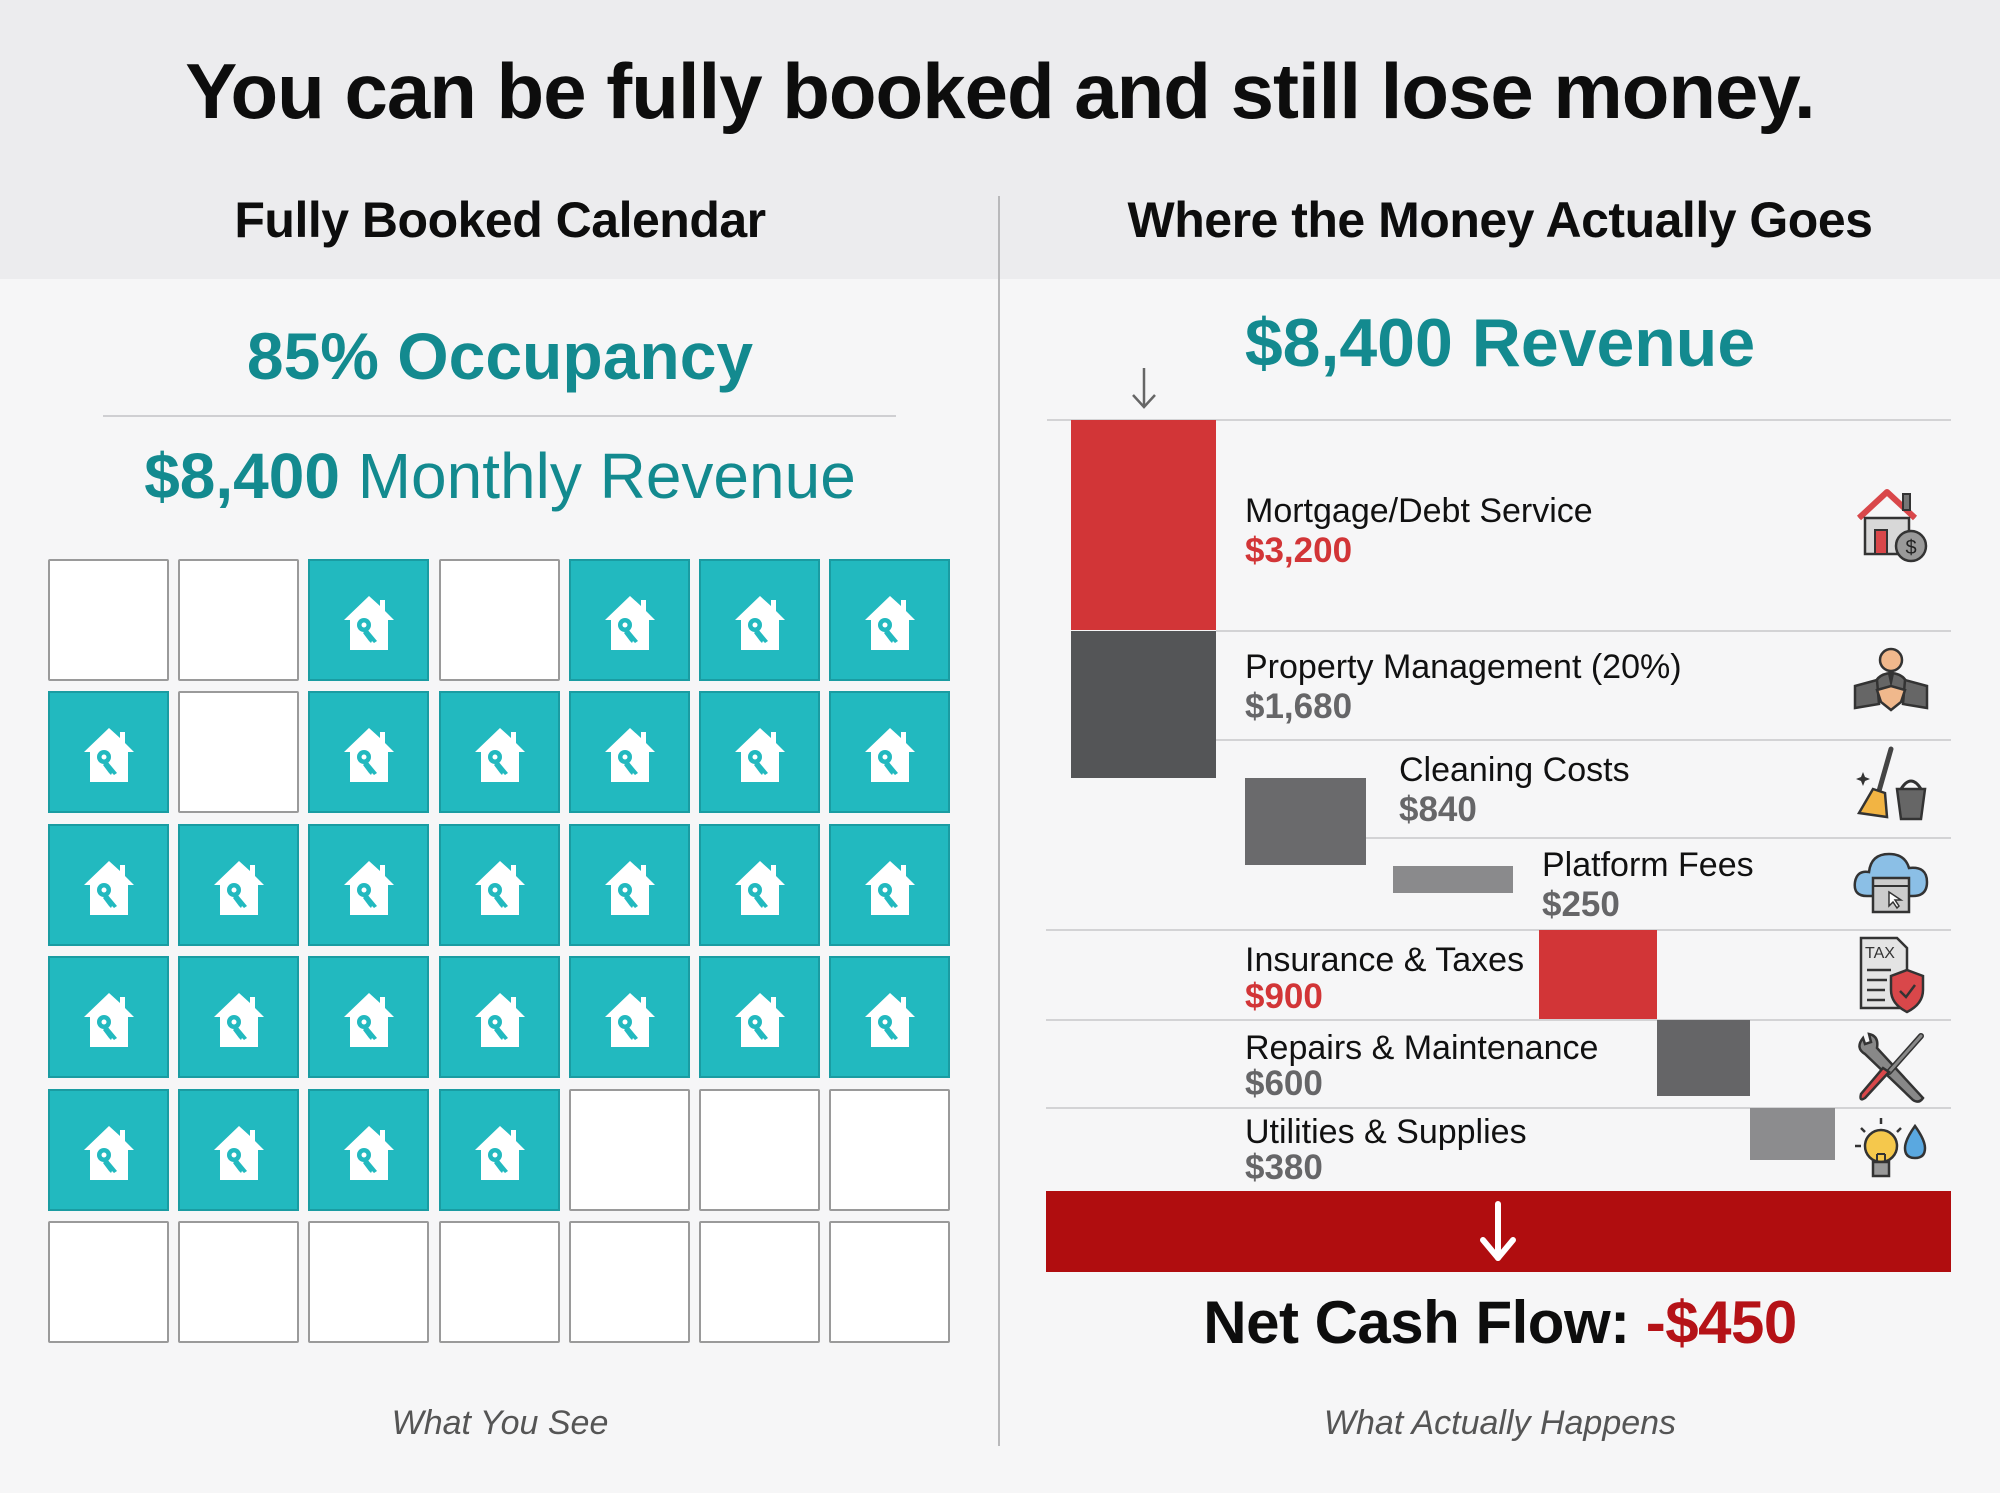  I want to click on expense-amount: $600, so click(1284, 1083).